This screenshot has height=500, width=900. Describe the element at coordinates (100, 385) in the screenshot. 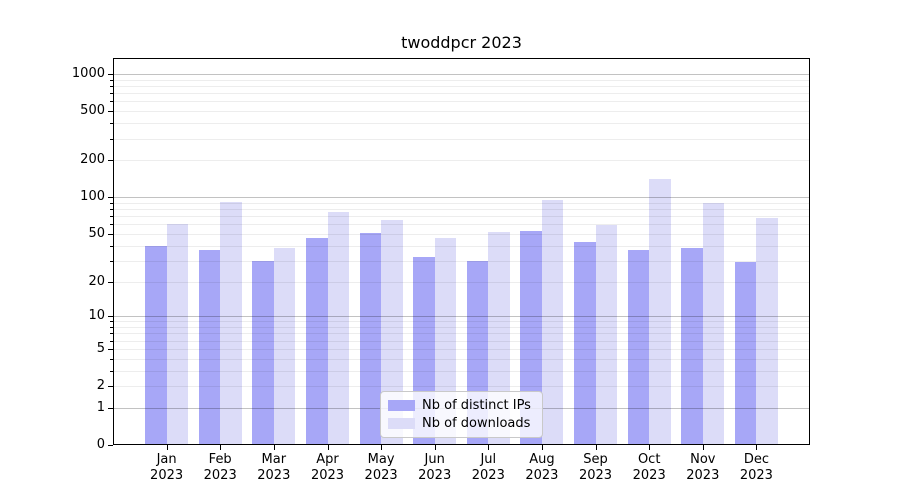

I see `y-tick-label: 2` at that location.